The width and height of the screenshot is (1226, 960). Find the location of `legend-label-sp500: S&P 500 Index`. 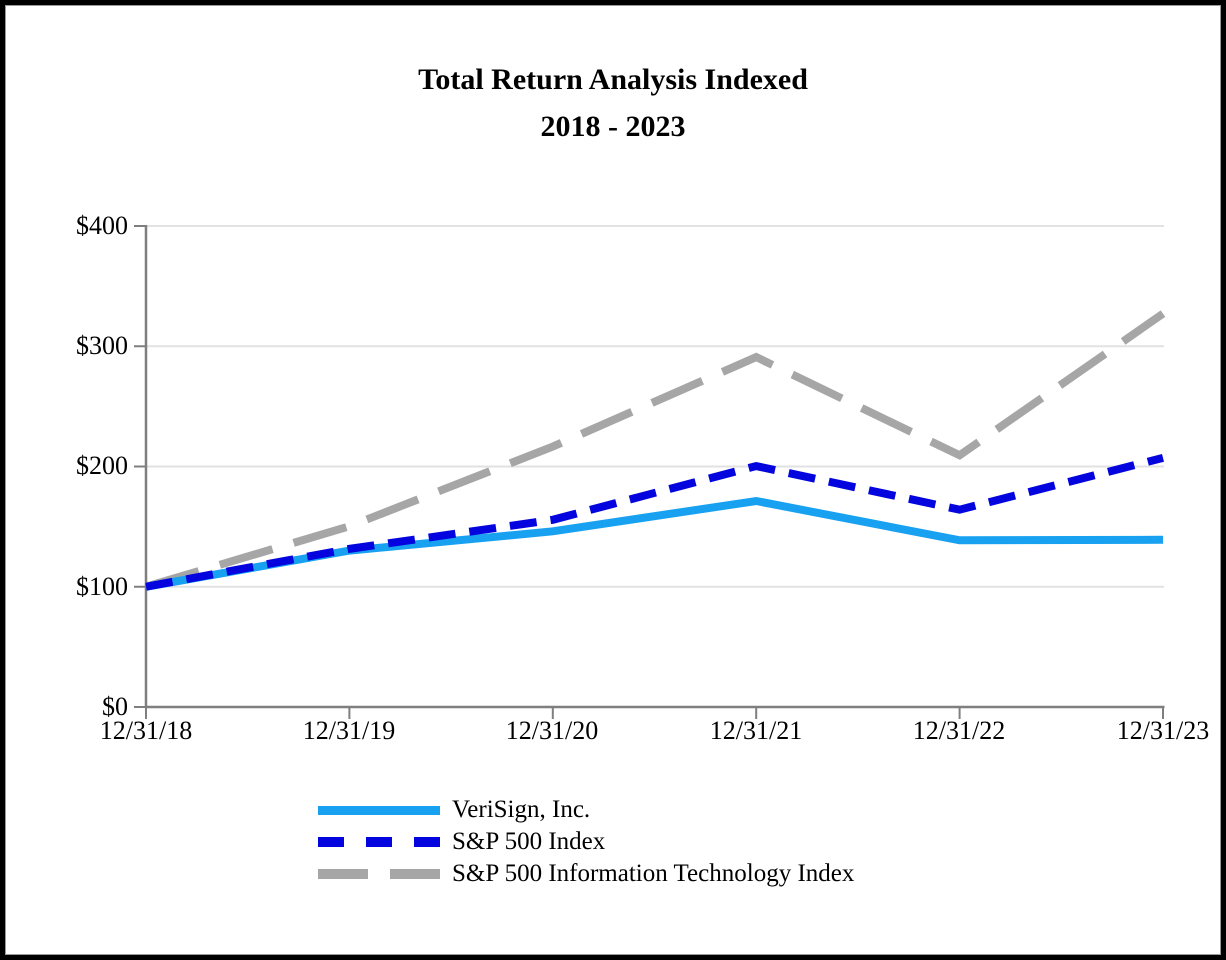

legend-label-sp500: S&P 500 Index is located at coordinates (529, 841).